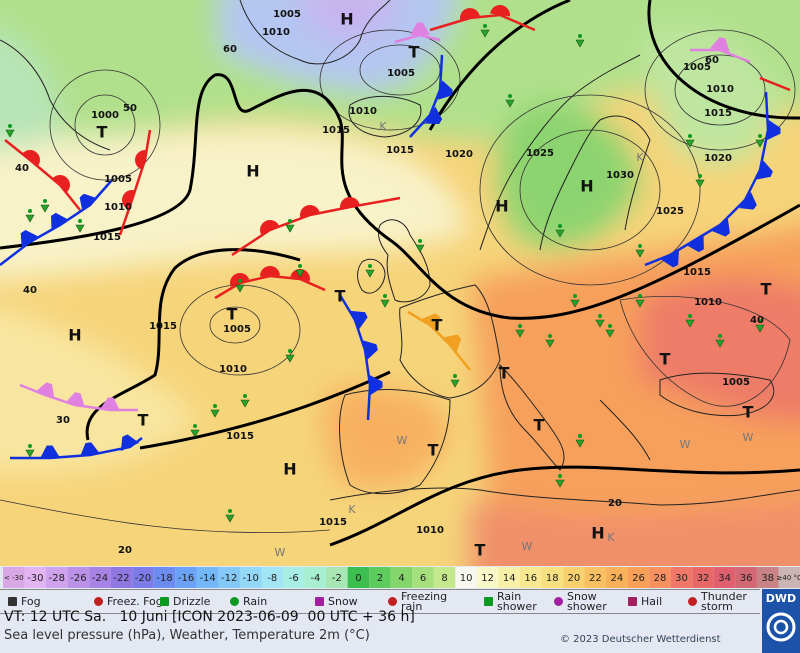 This screenshot has height=653, width=800. Describe the element at coordinates (423, 578) in the screenshot. I see `scale-label: 6` at that location.